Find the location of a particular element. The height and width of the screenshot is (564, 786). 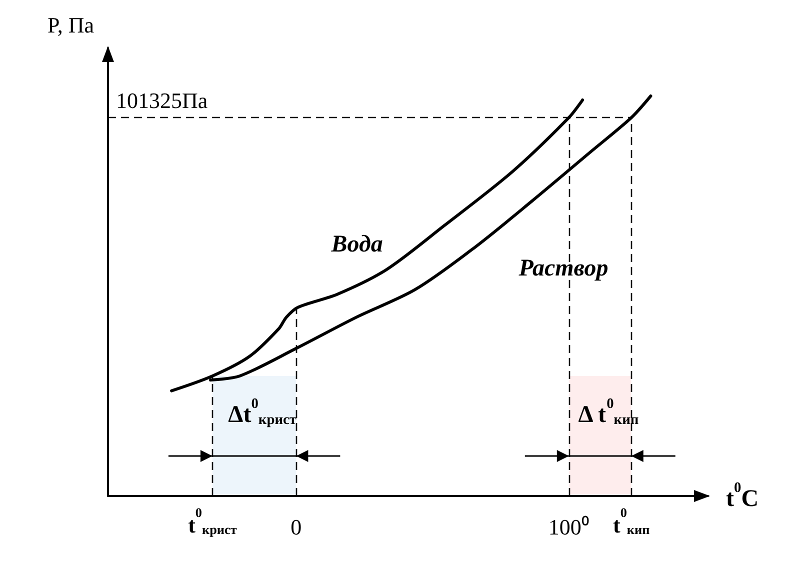

x-tick-label: 100⁰ is located at coordinates (569, 527).